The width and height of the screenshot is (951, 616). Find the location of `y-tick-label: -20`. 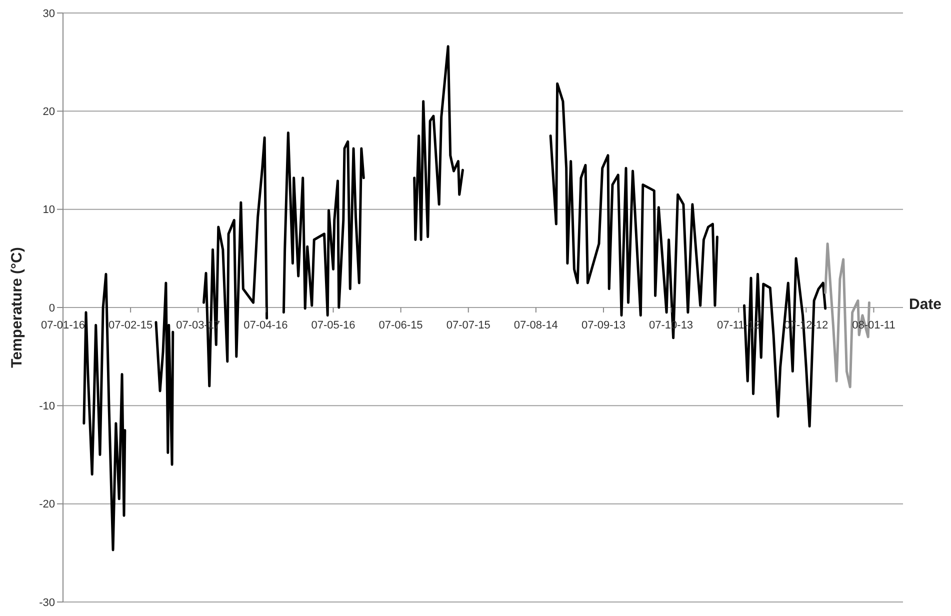

y-tick-label: -20 is located at coordinates (47, 504).